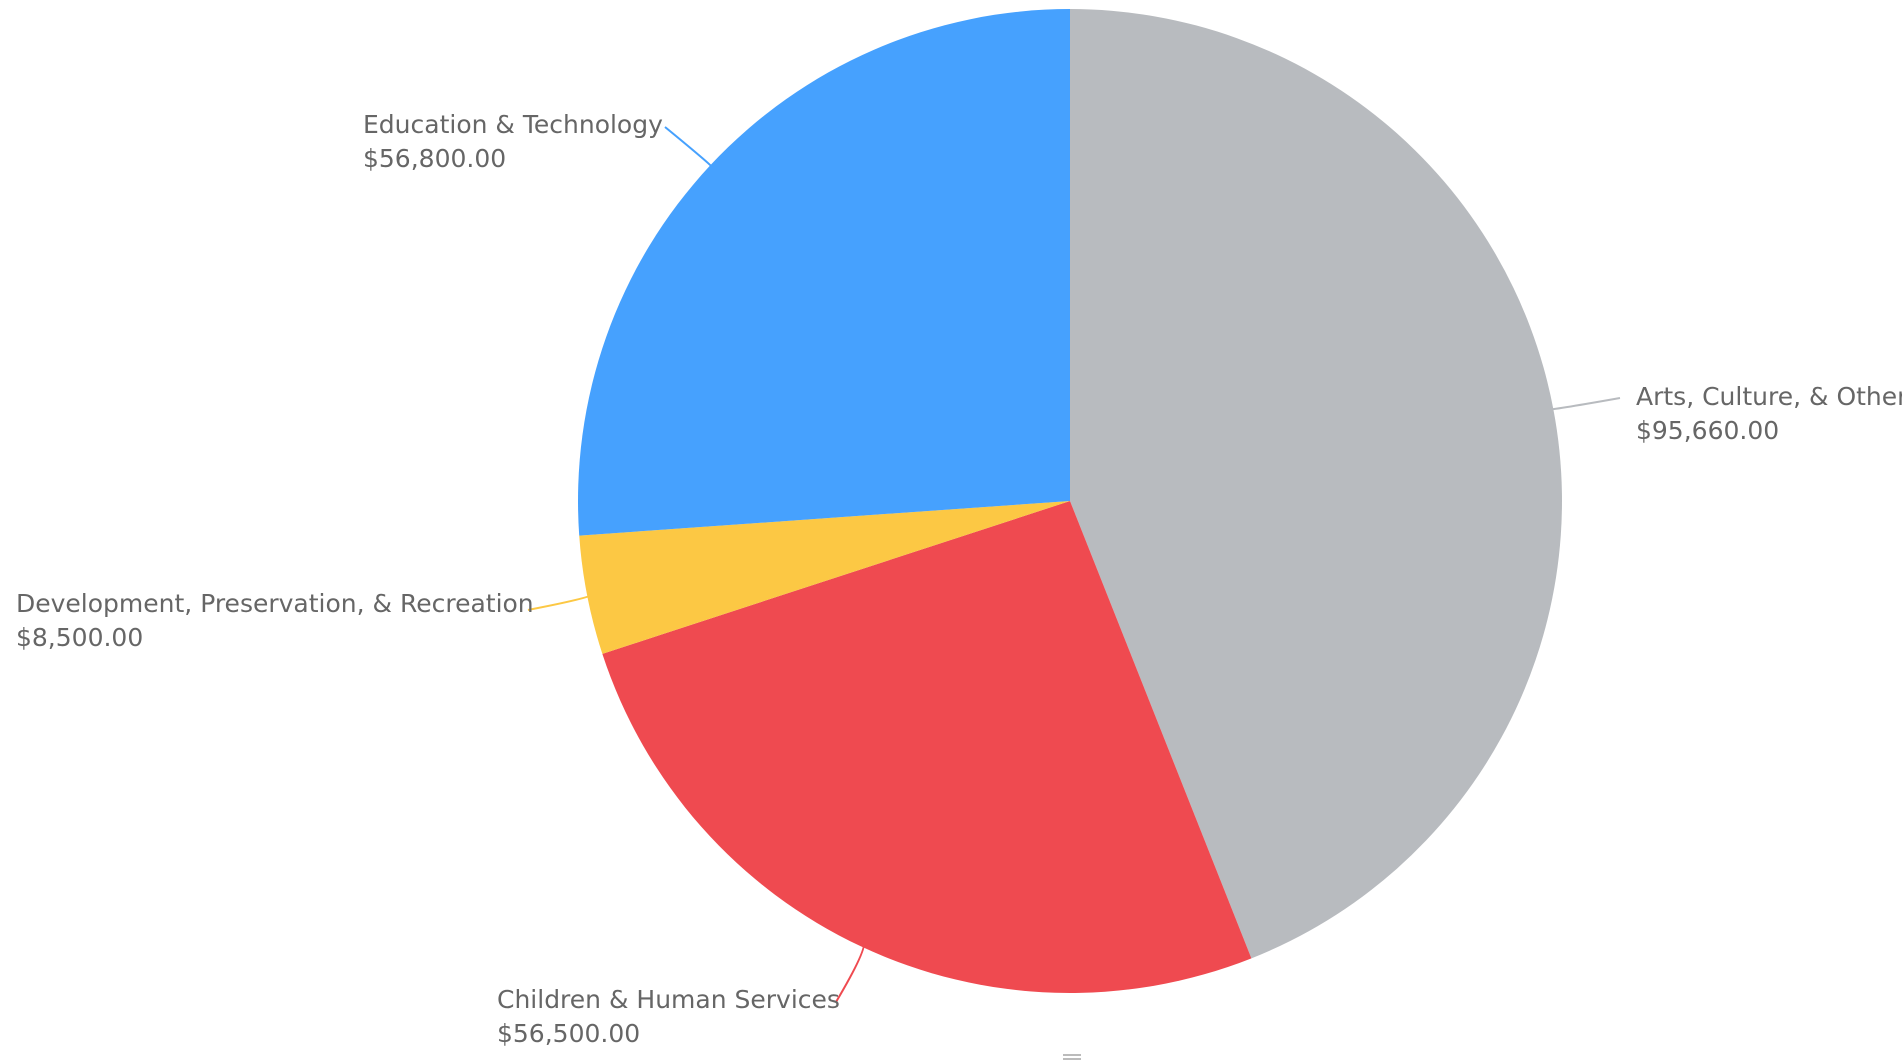 The height and width of the screenshot is (1062, 1902). What do you see at coordinates (568, 1033) in the screenshot?
I see `slice-value-1: $56,500.00` at bounding box center [568, 1033].